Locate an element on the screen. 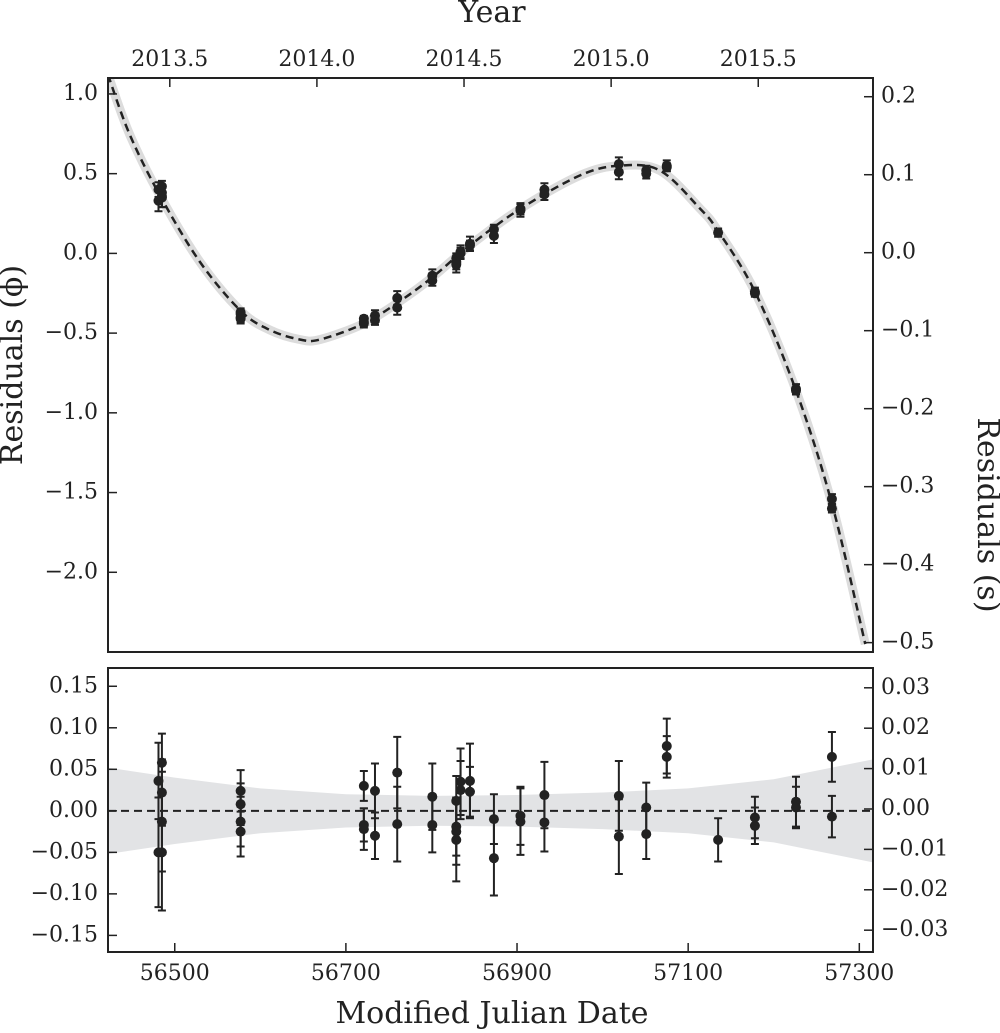  y2-tick-label: 0.1 is located at coordinates (898, 174).